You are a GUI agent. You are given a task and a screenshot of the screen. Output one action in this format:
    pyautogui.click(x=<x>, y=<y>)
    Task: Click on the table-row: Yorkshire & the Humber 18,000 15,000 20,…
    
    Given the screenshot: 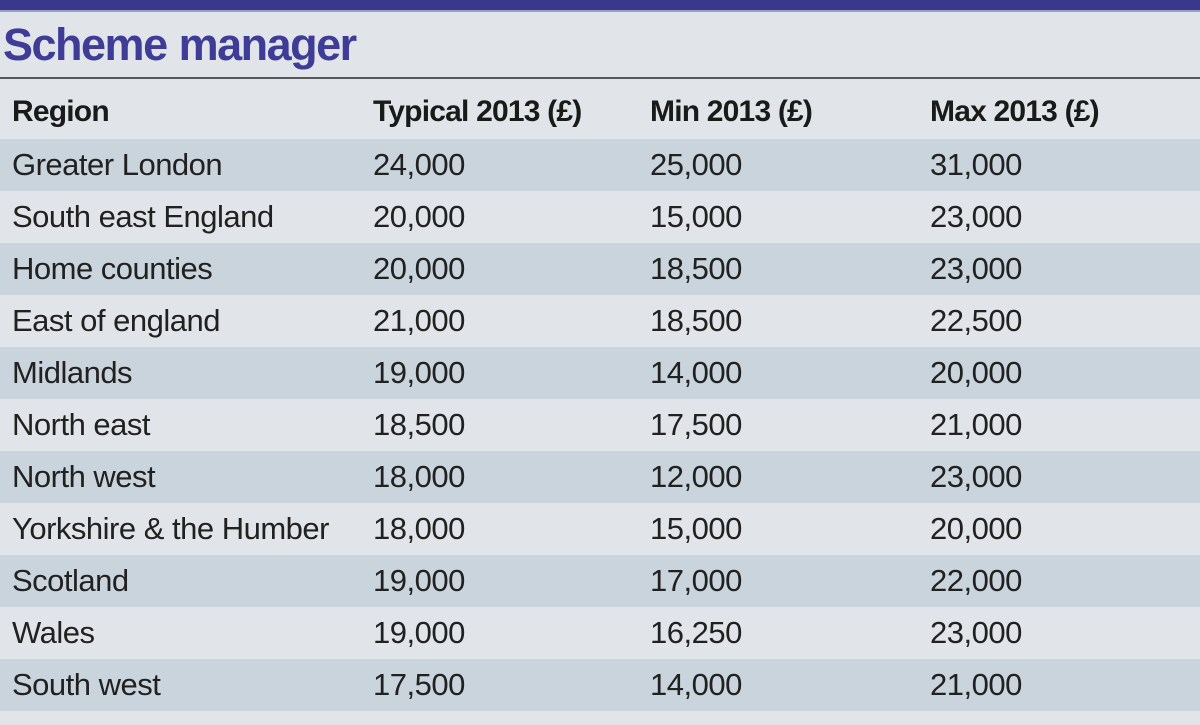 What is the action you would take?
    pyautogui.click(x=600, y=529)
    